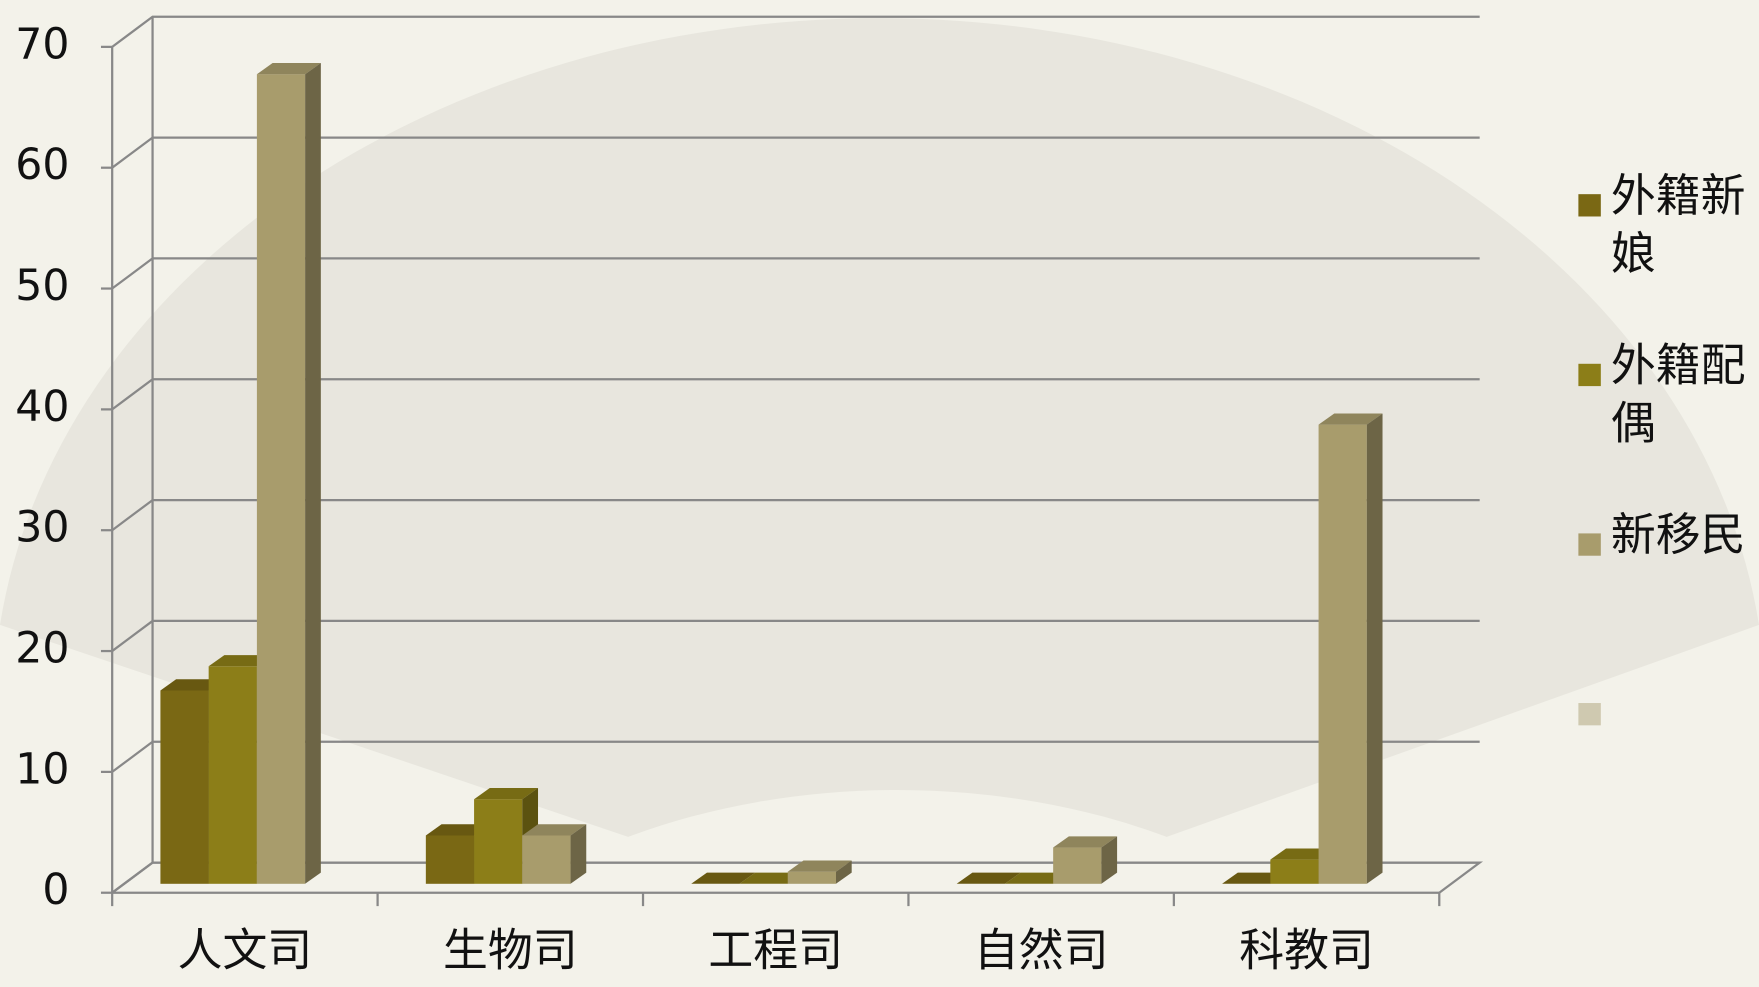  What do you see at coordinates (1041, 950) in the screenshot?
I see `x-tick-label: 自然司` at bounding box center [1041, 950].